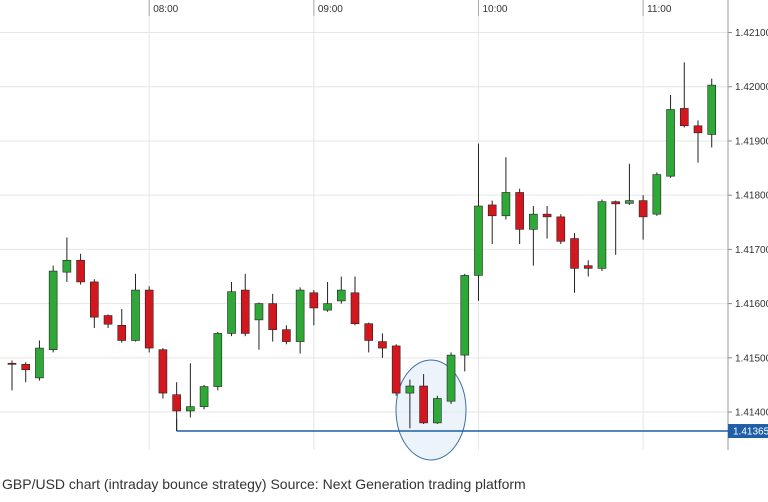  I want to click on y-tick-label: 1.41800, so click(751, 196).